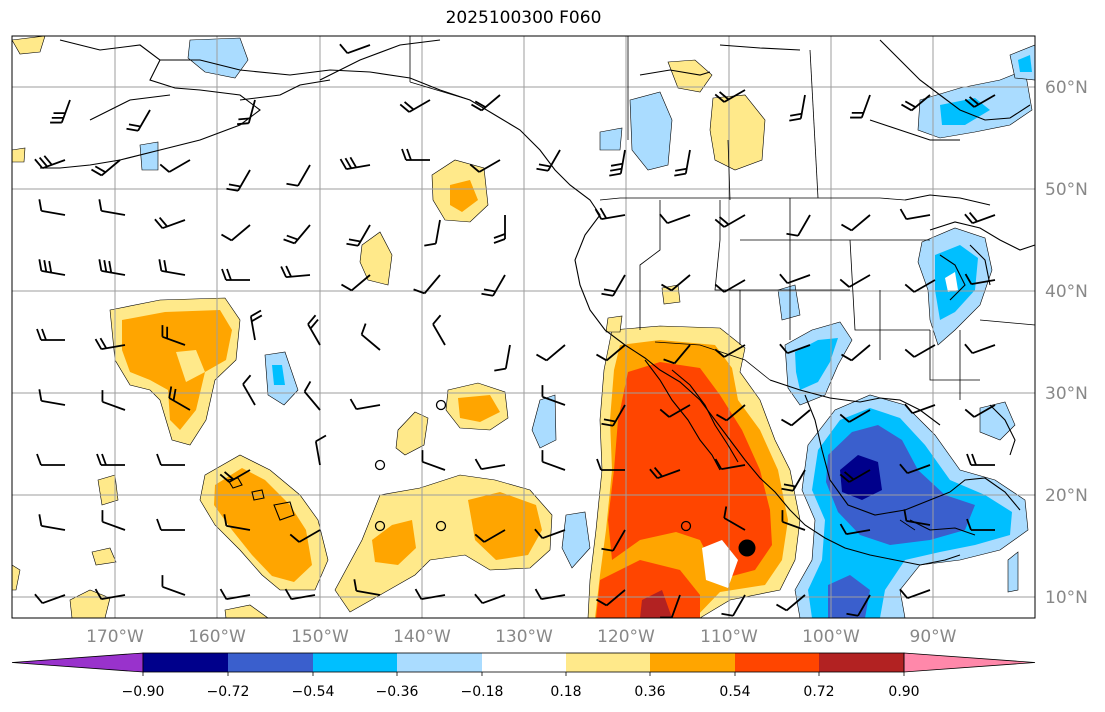 Image resolution: width=1105 pixels, height=712 pixels. Describe the element at coordinates (397, 692) in the screenshot. I see `colorbar-tick: −0.36` at that location.